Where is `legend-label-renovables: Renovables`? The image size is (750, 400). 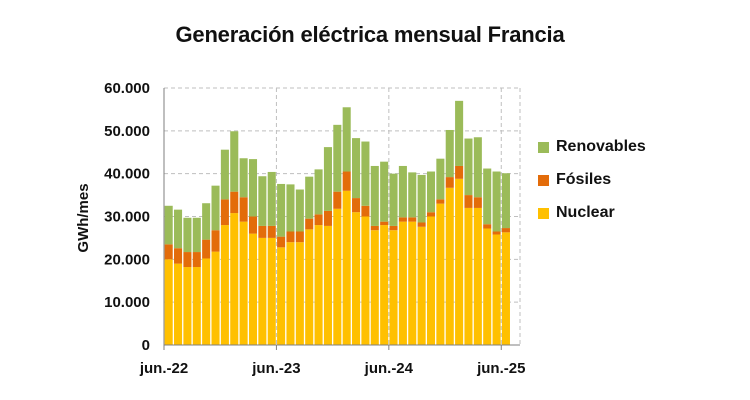
legend-label-renovables: Renovables is located at coordinates (601, 146).